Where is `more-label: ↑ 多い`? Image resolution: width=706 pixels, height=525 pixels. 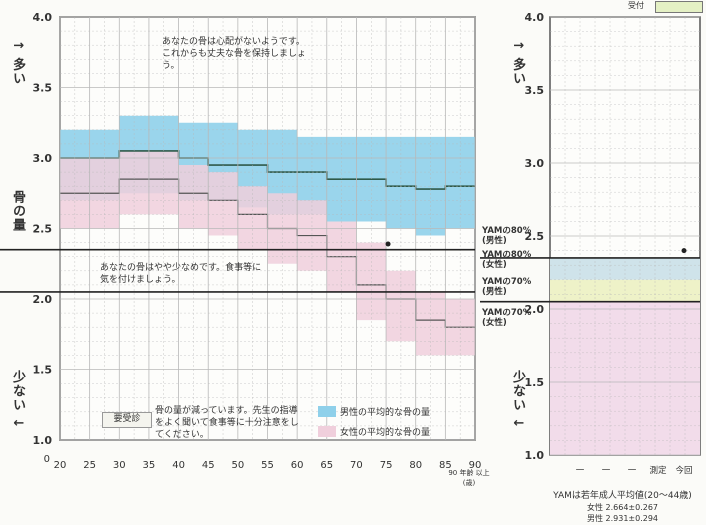
more-label: ↑ 多い is located at coordinates (17, 63).